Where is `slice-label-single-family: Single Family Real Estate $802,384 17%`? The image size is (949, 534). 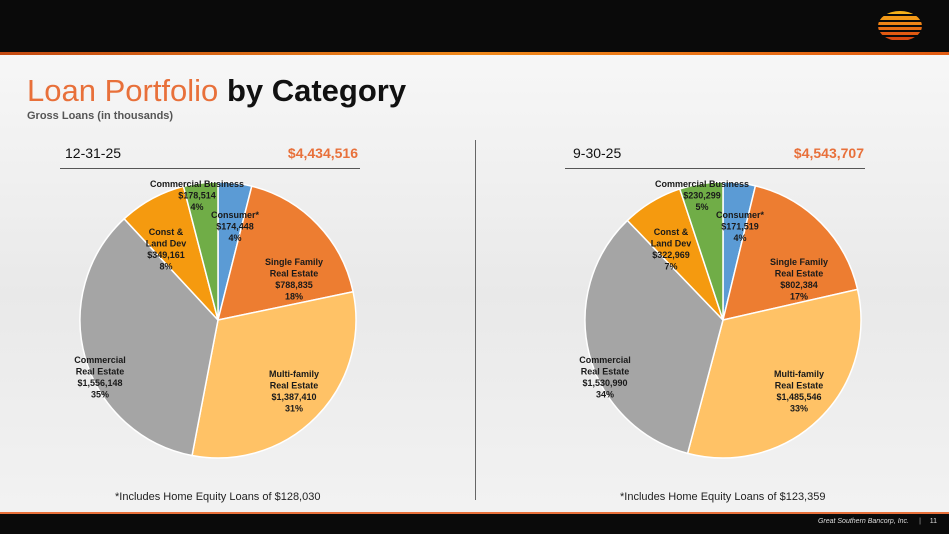 slice-label-single-family: Single Family Real Estate $802,384 17% is located at coordinates (799, 279).